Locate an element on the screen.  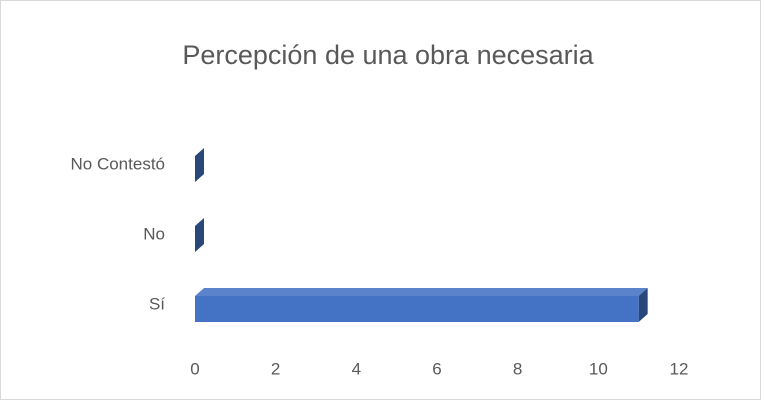
y-tick-label: No is located at coordinates (154, 233).